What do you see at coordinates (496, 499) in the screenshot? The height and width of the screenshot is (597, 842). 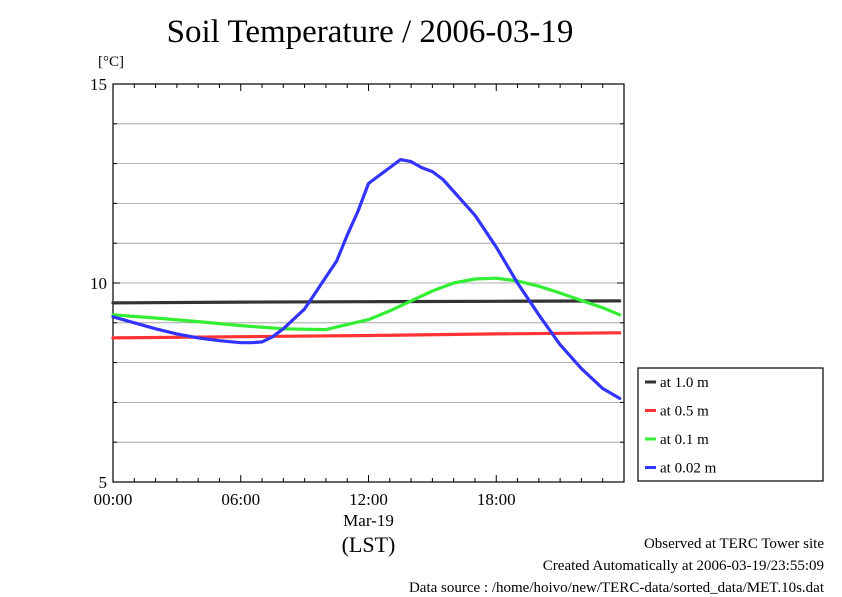 I see `x-tick-label: 18:00` at bounding box center [496, 499].